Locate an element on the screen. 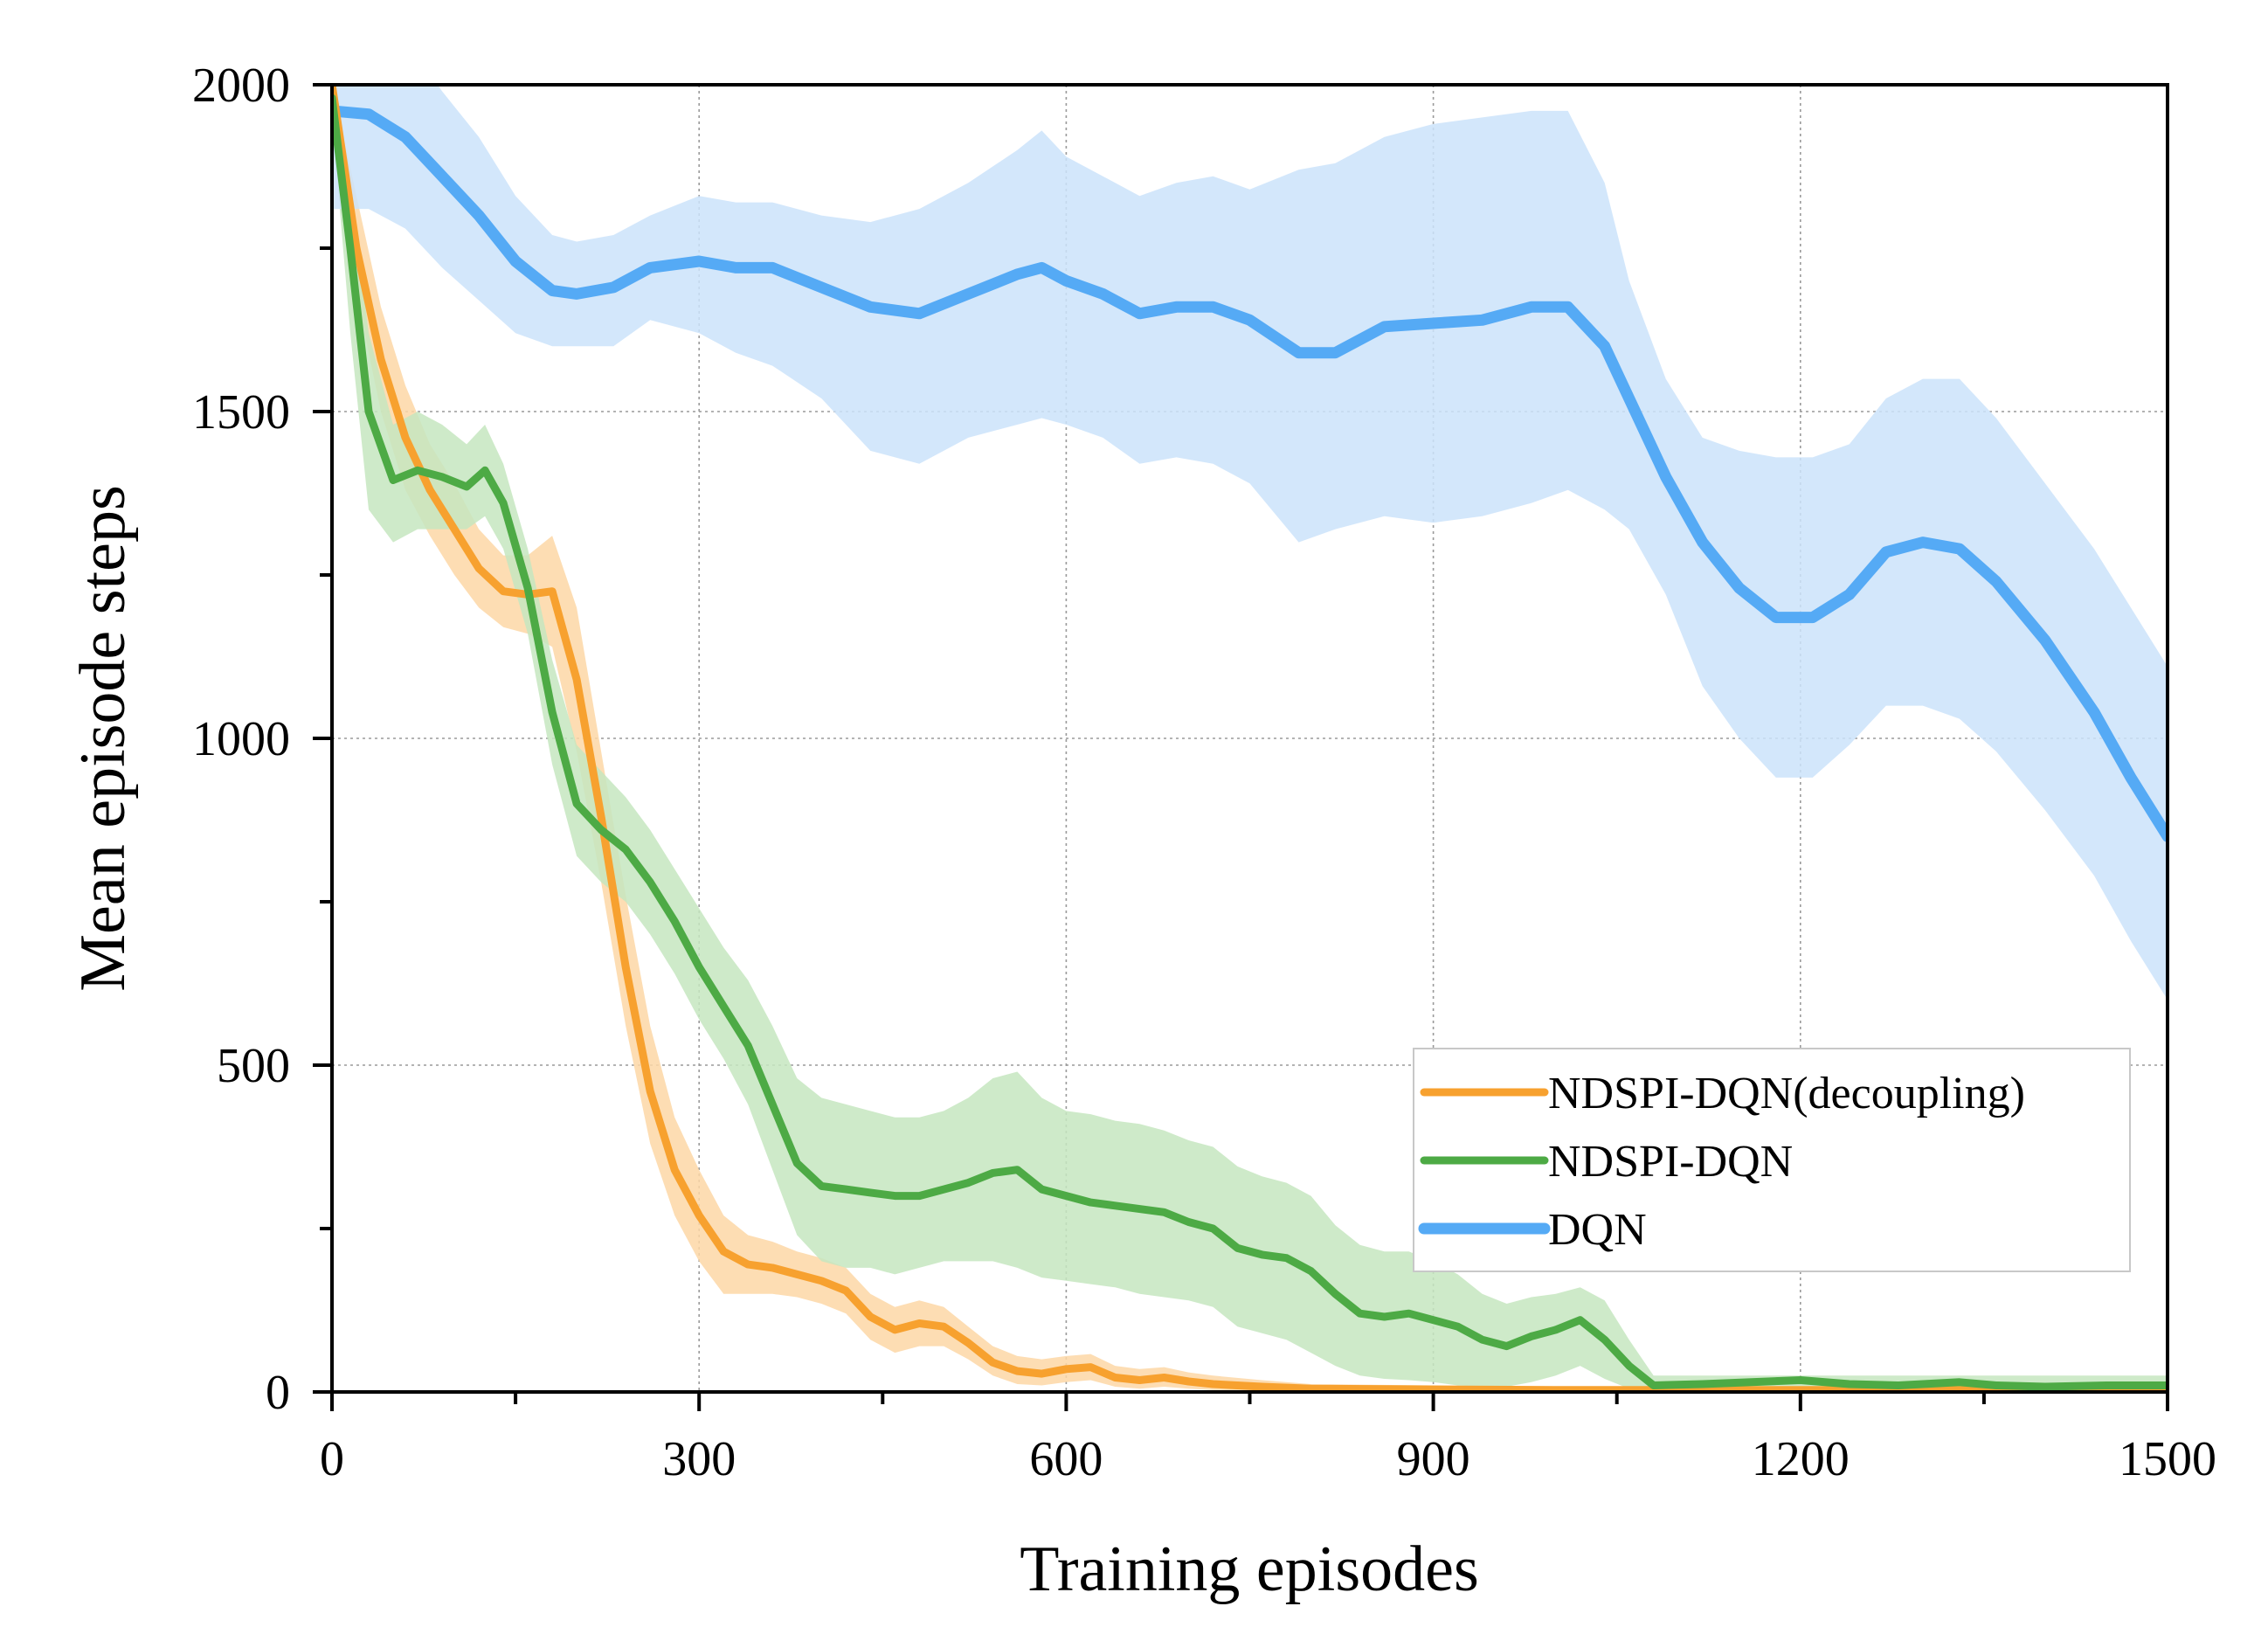 The width and height of the screenshot is (2268, 1634). y-tick-label: 0 is located at coordinates (278, 1393).